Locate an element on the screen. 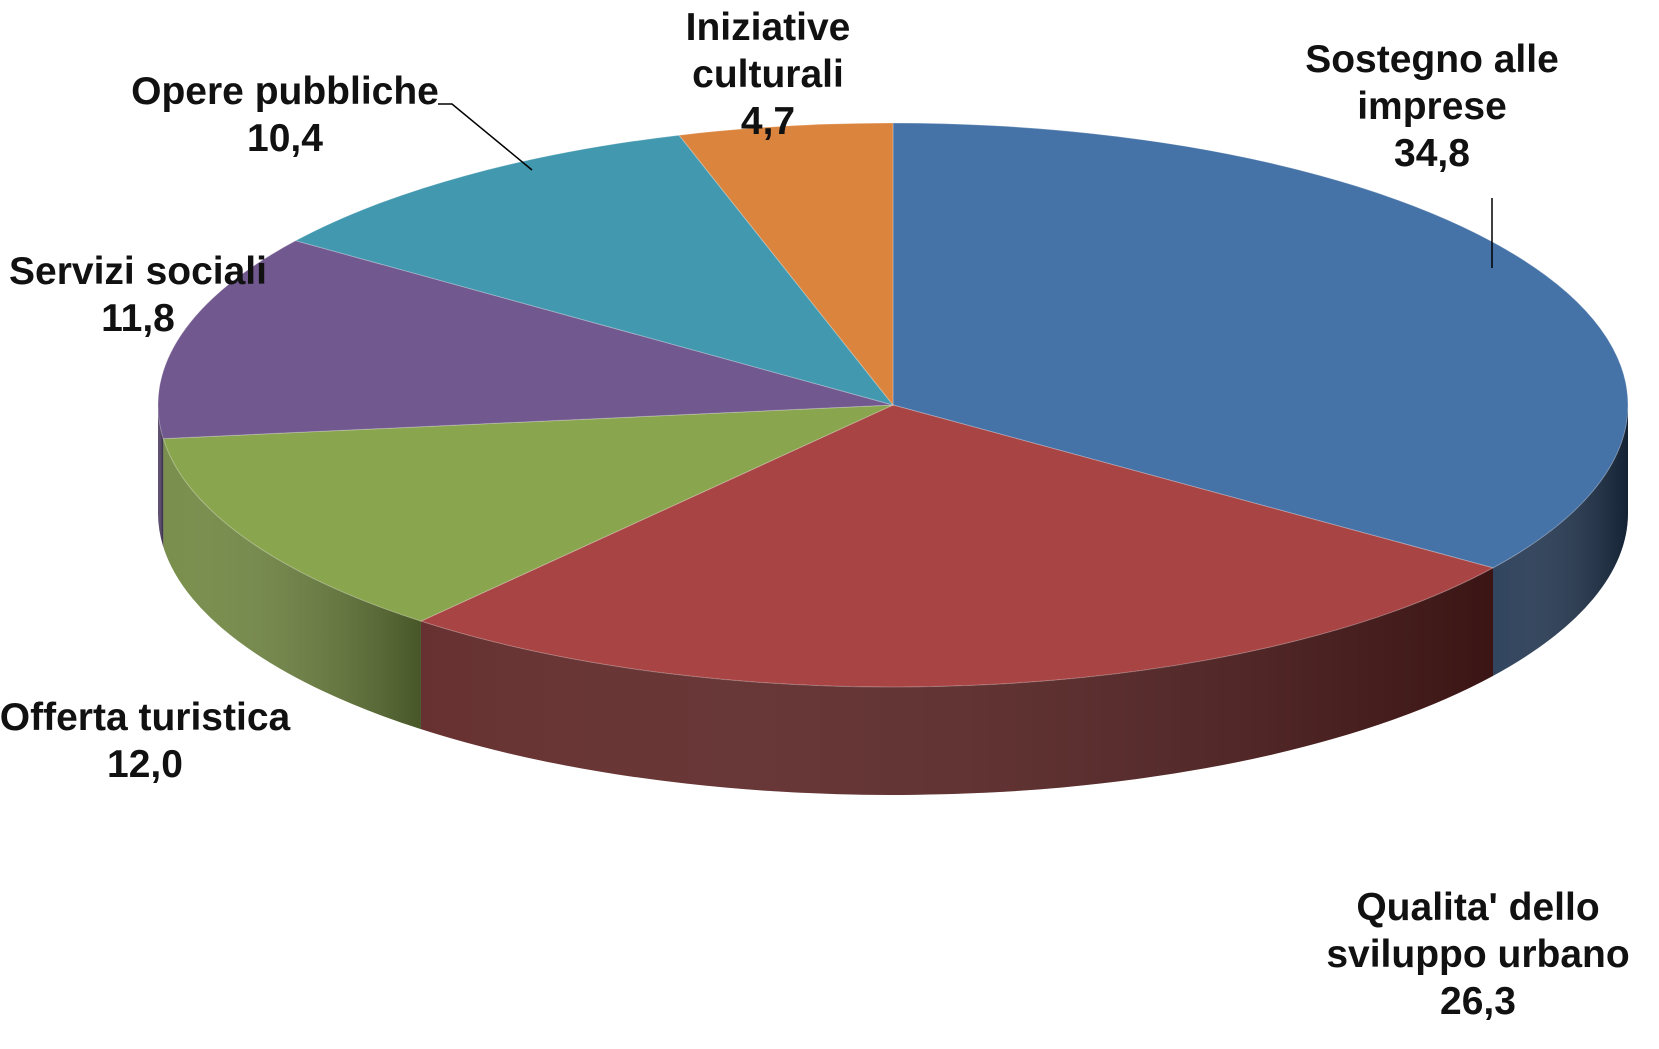 The width and height of the screenshot is (1659, 1049). slice-name-label: sviluppo urbano is located at coordinates (1477, 954).